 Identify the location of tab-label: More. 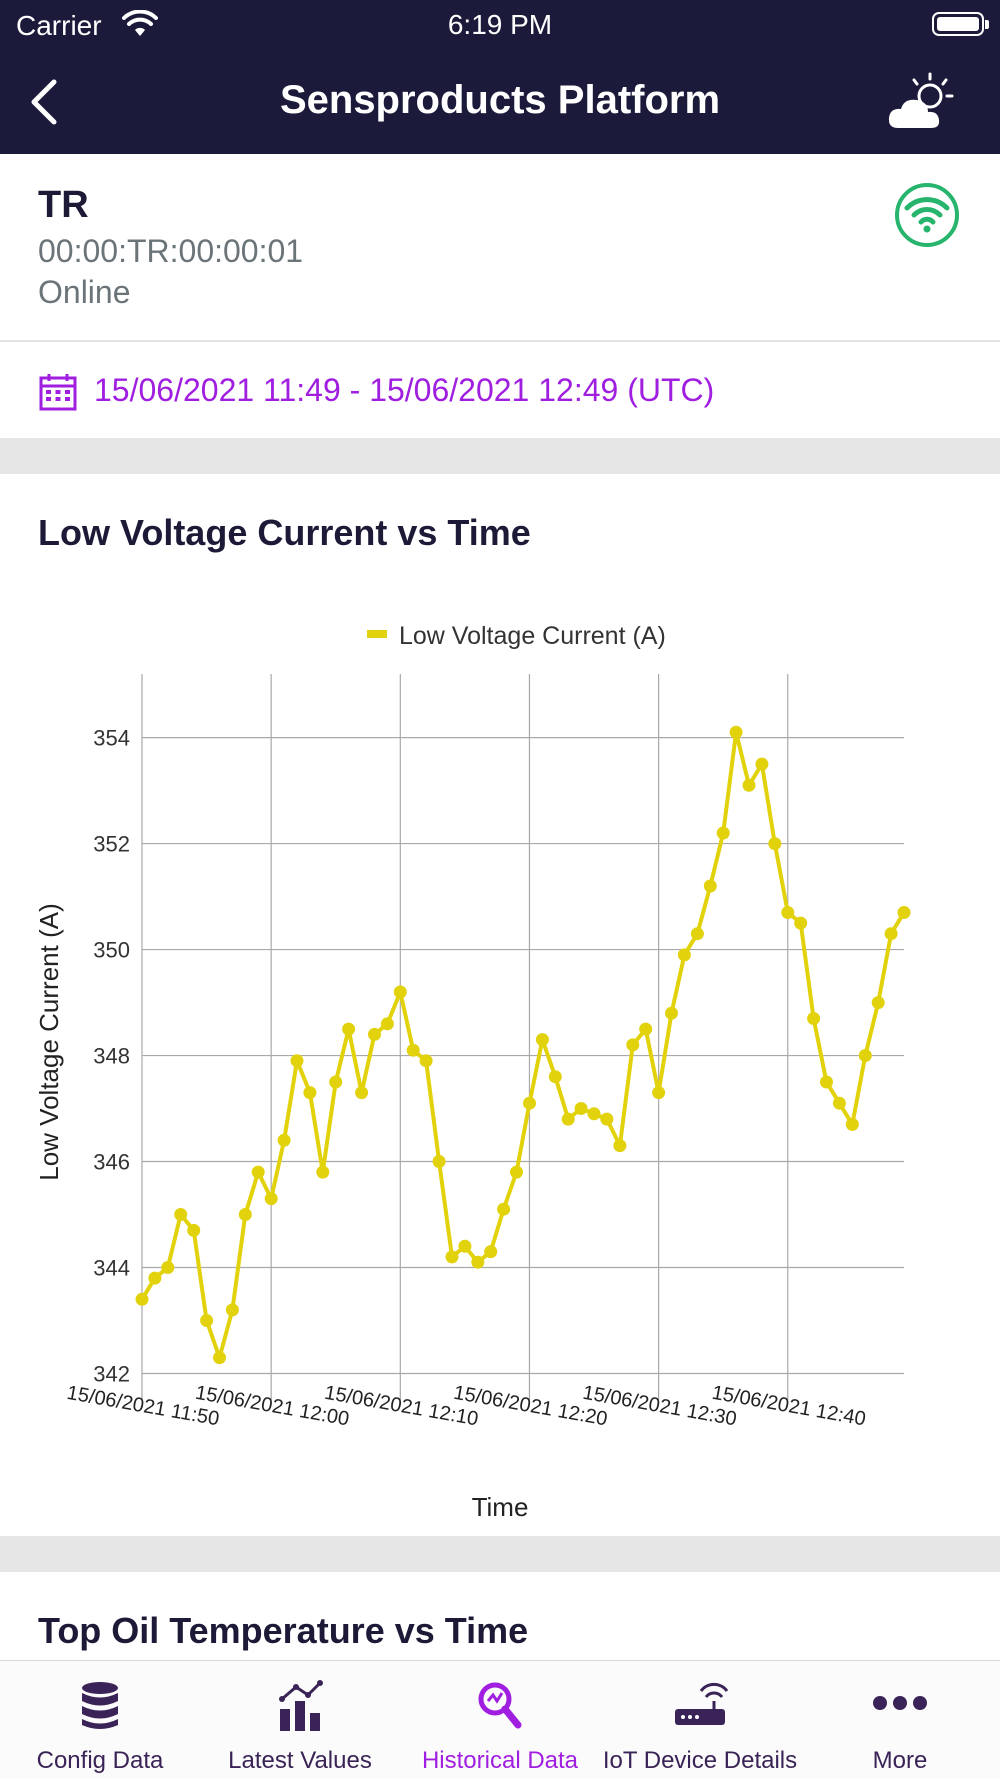
(900, 1760).